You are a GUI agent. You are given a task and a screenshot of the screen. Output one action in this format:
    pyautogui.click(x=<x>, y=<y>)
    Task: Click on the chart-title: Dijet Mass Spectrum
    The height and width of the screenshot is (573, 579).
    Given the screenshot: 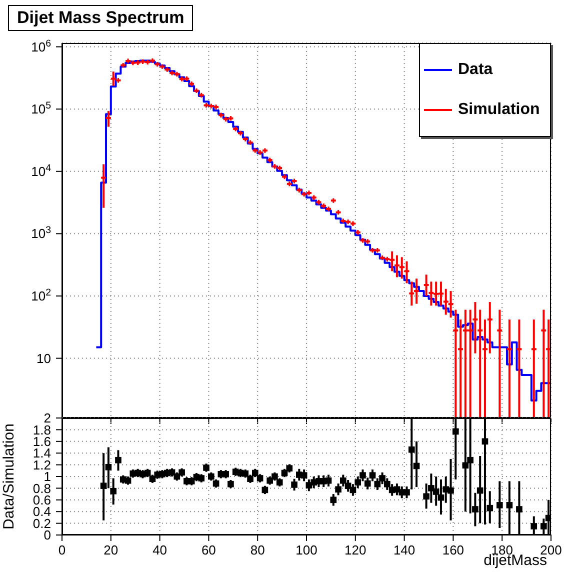 What is the action you would take?
    pyautogui.click(x=101, y=18)
    